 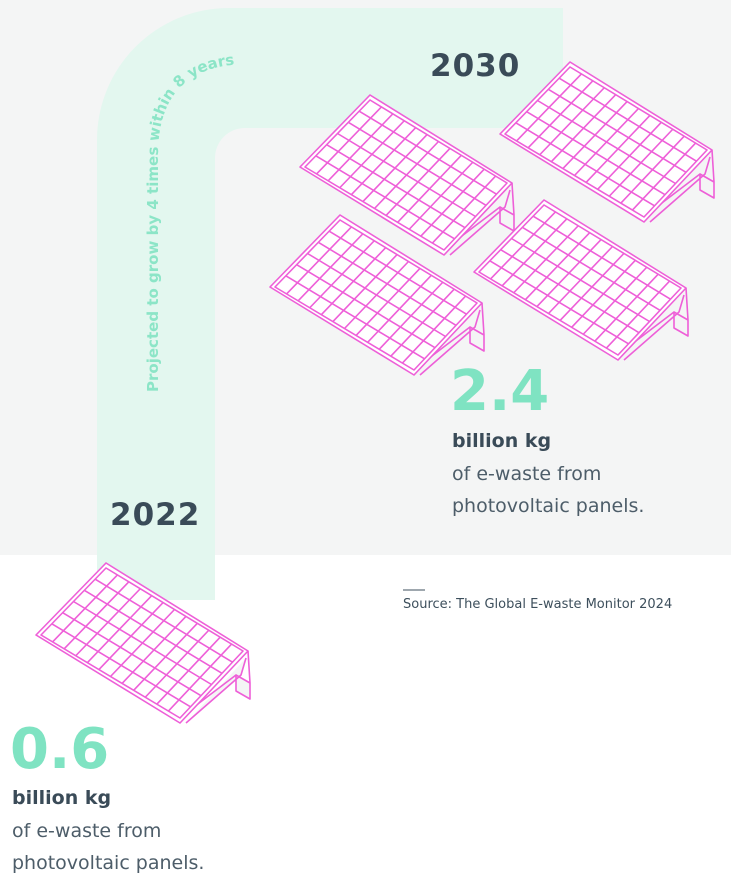 I want to click on source-note: Source: The Global E-waste Monitor 2024, so click(x=538, y=604).